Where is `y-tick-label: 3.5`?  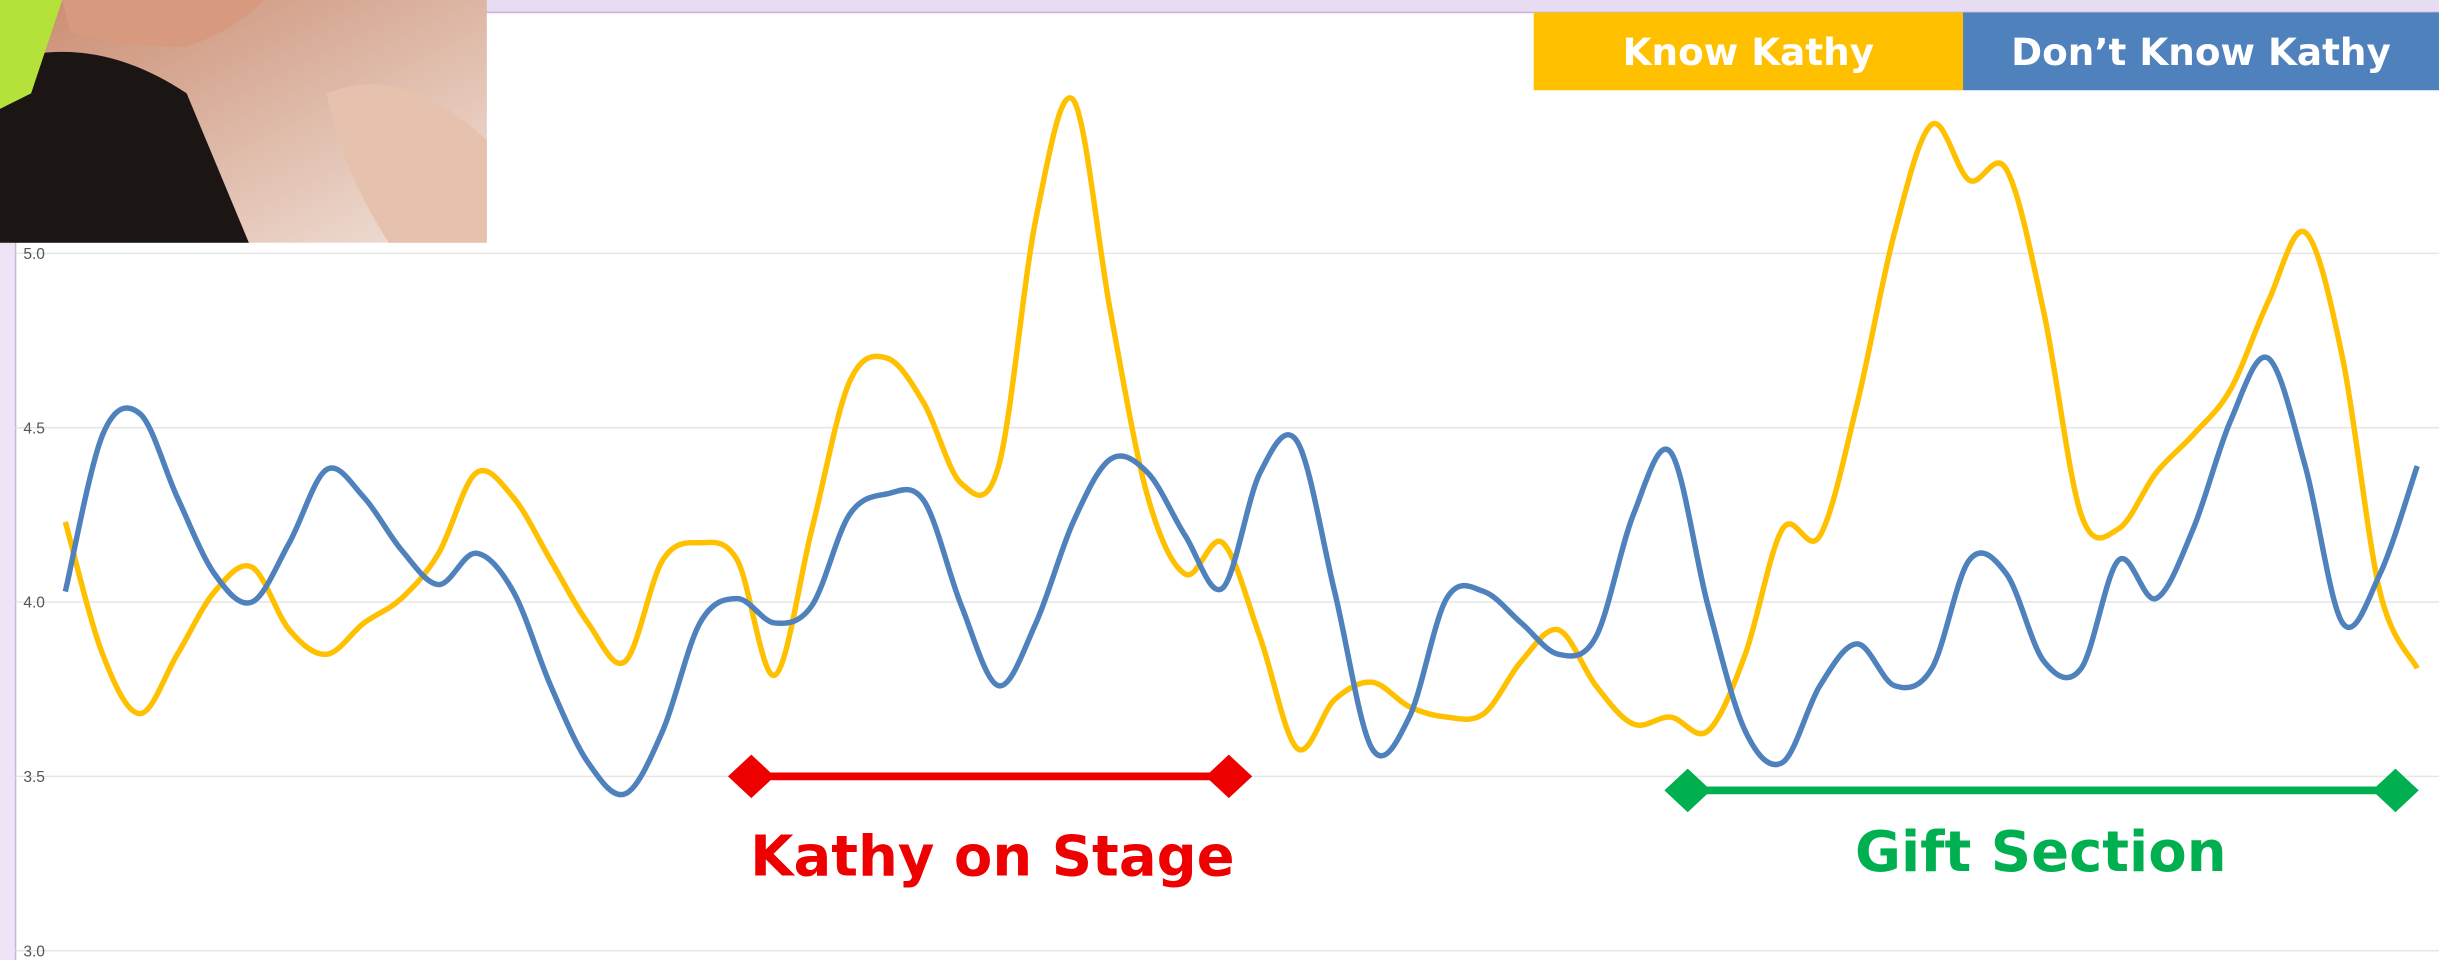
y-tick-label: 3.5 is located at coordinates (34, 777).